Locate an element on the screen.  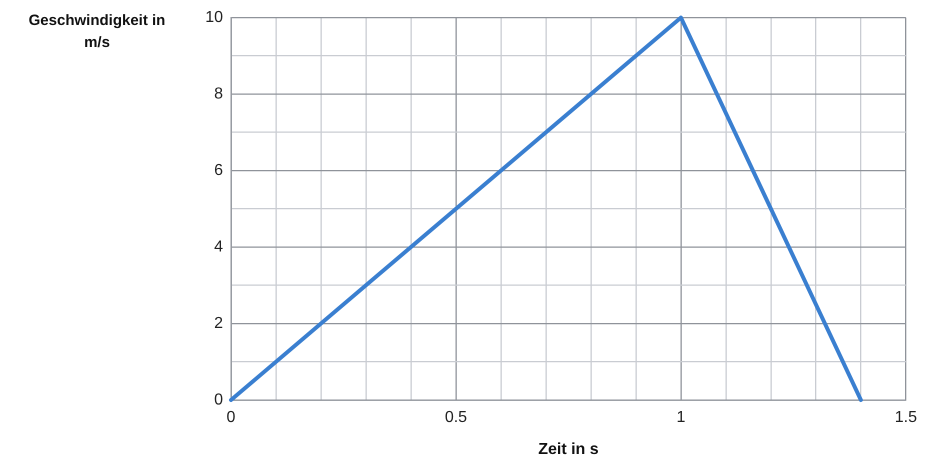
y-tick-label: 10 is located at coordinates (214, 17).